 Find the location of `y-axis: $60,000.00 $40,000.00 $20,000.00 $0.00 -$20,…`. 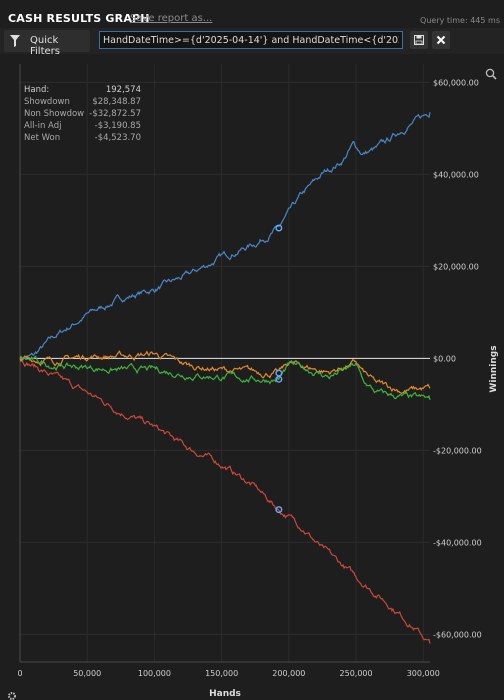

y-axis: $60,000.00 $40,000.00 $20,000.00 $0.00 -$20,… is located at coordinates (457, 358).